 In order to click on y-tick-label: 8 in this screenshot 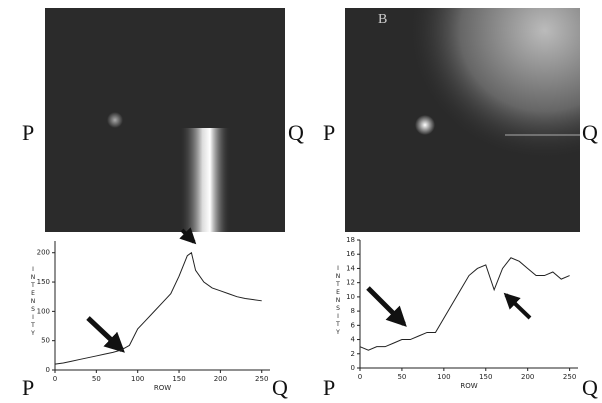, I will do `click(353, 311)`.